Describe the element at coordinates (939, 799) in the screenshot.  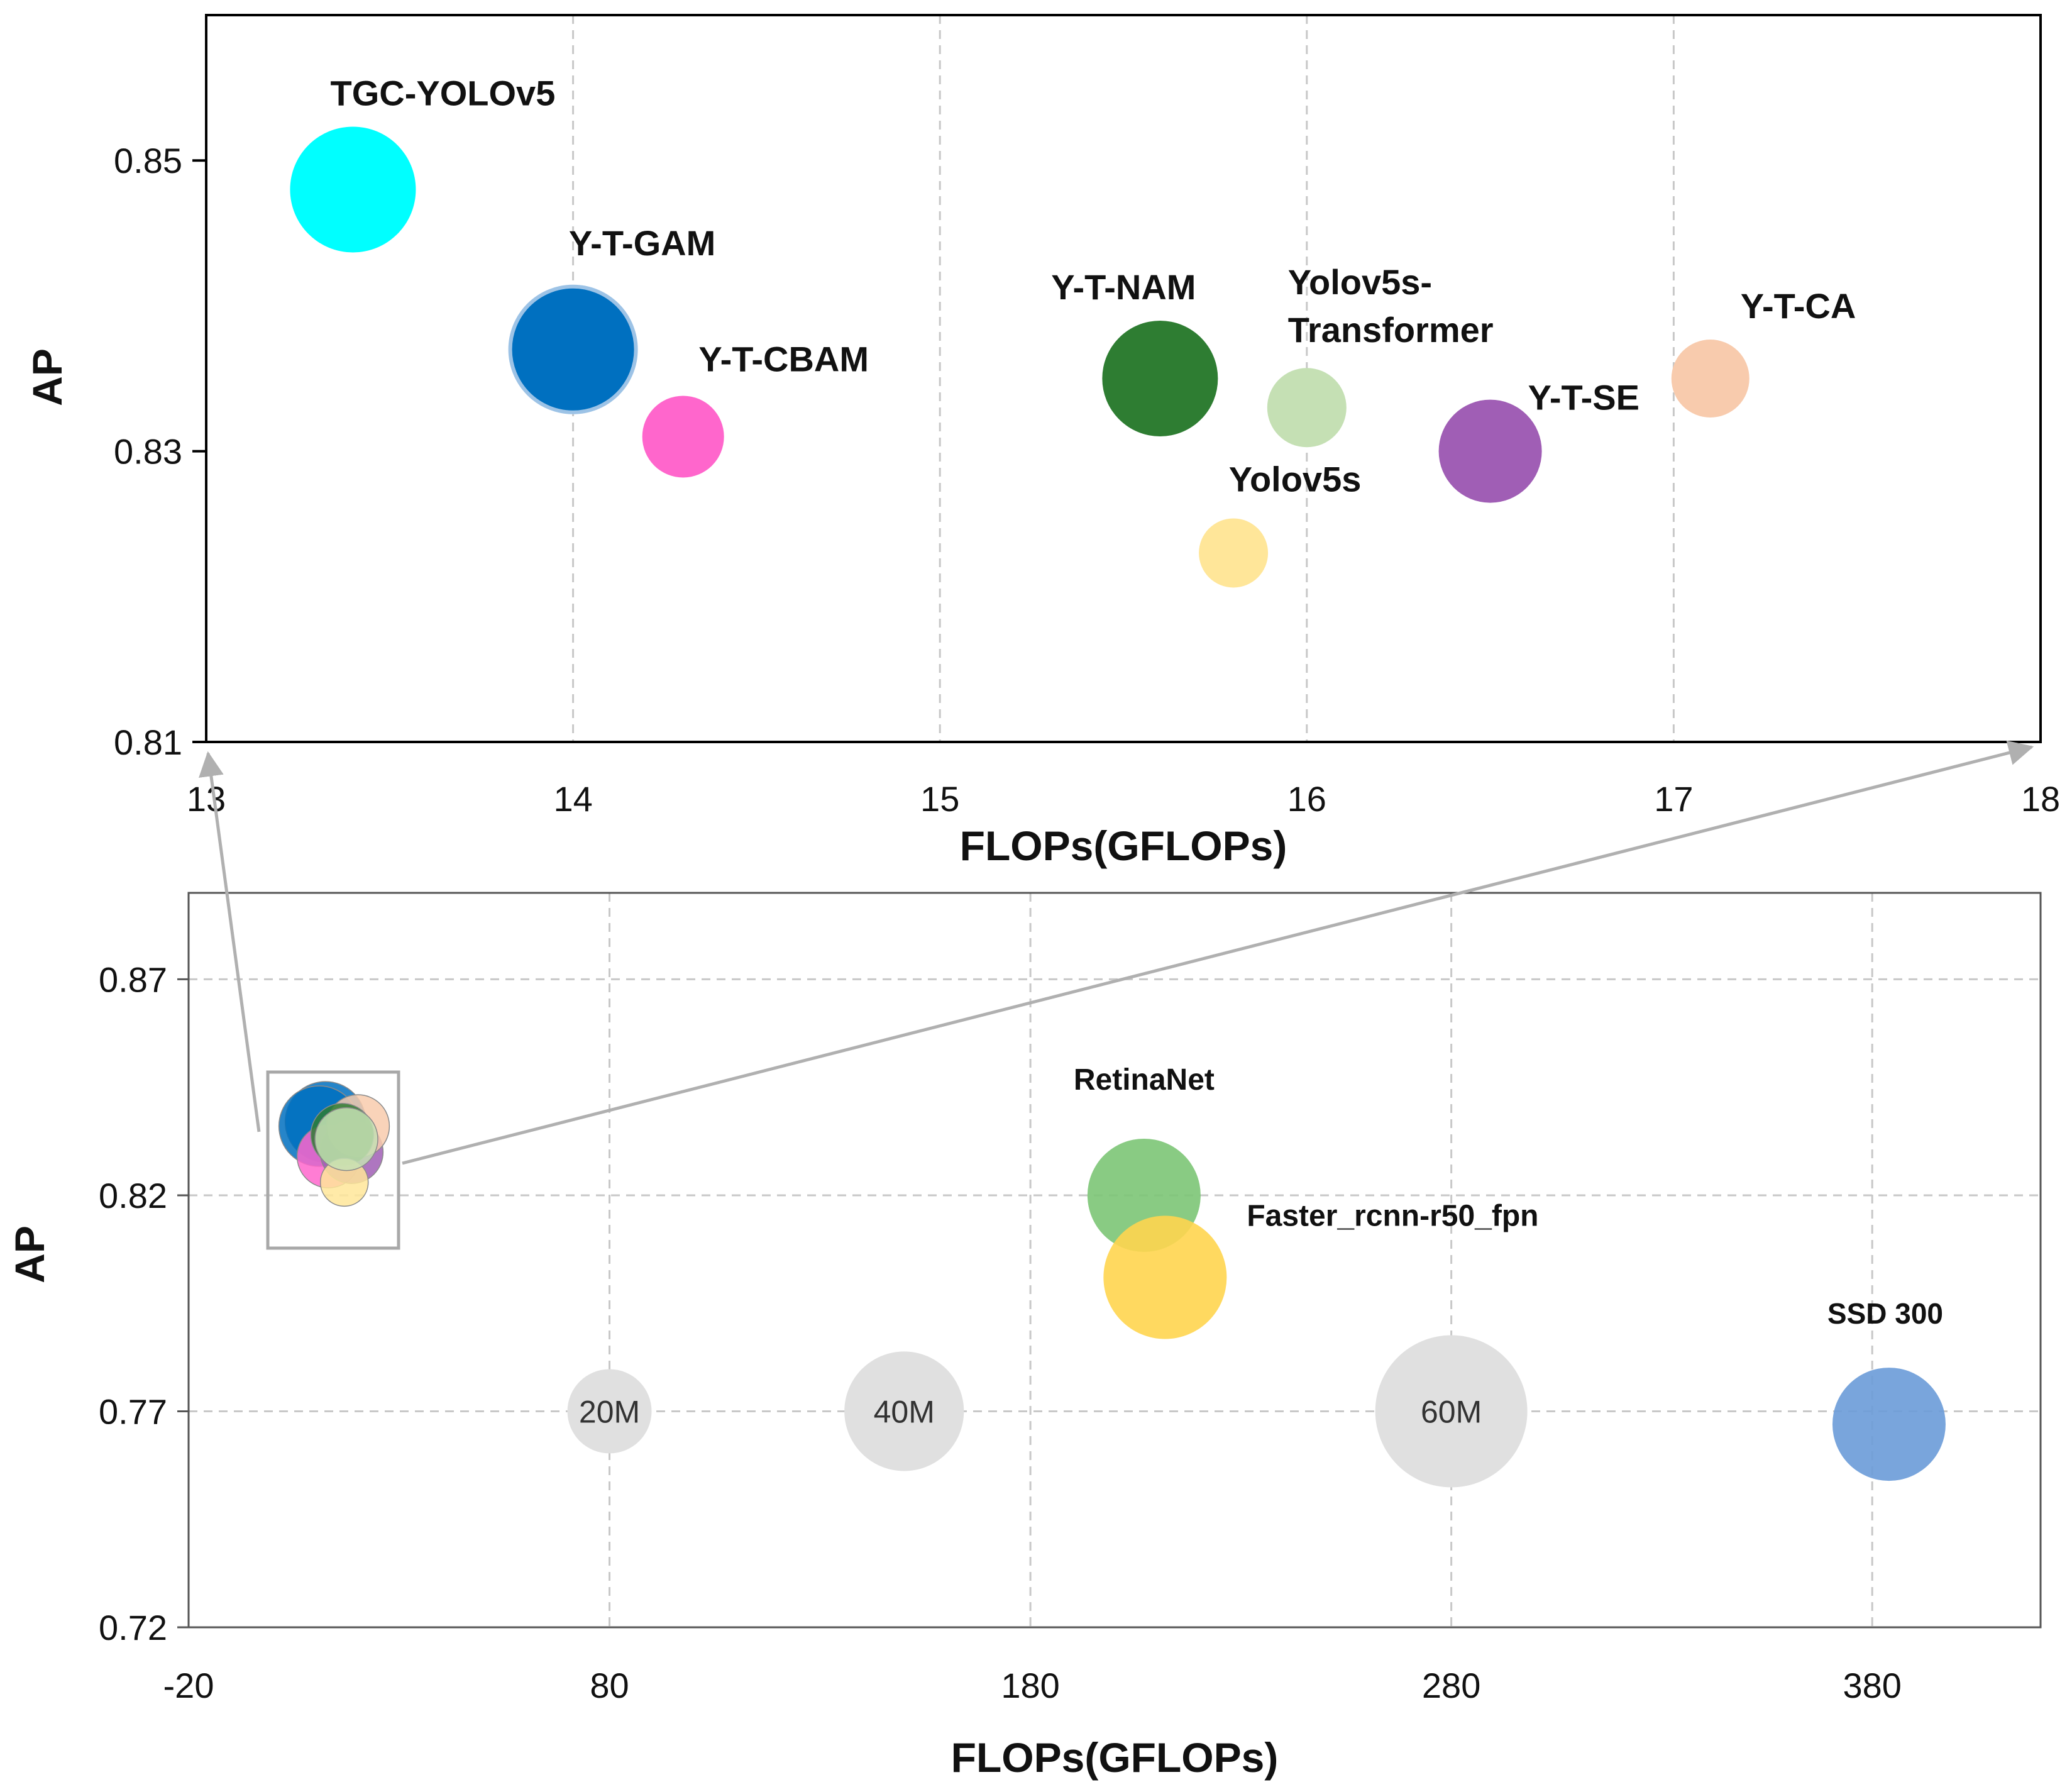
I see `top-x-tick-label: 15` at that location.